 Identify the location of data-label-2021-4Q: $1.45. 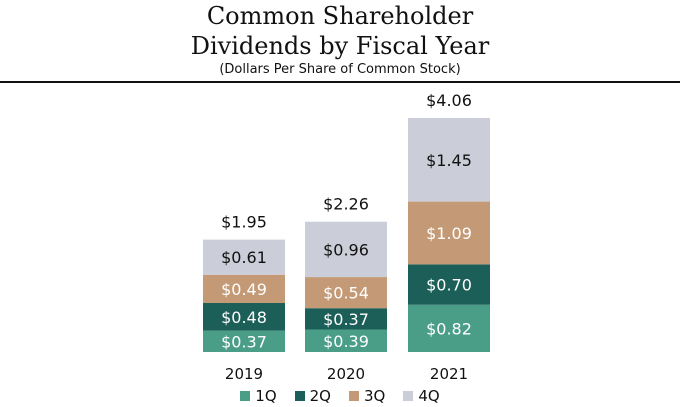
(449, 160).